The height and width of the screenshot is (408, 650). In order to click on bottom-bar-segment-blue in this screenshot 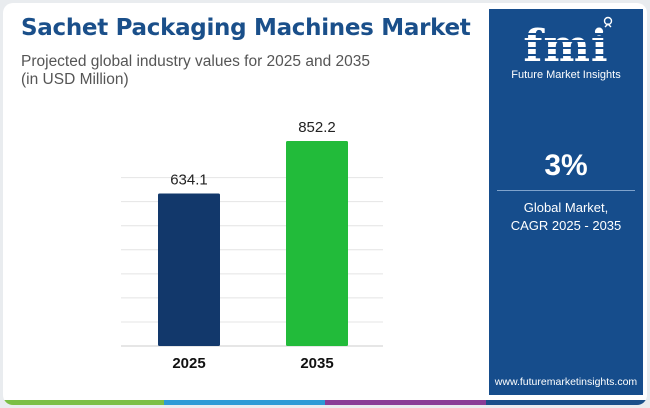, I will do `click(244, 402)`.